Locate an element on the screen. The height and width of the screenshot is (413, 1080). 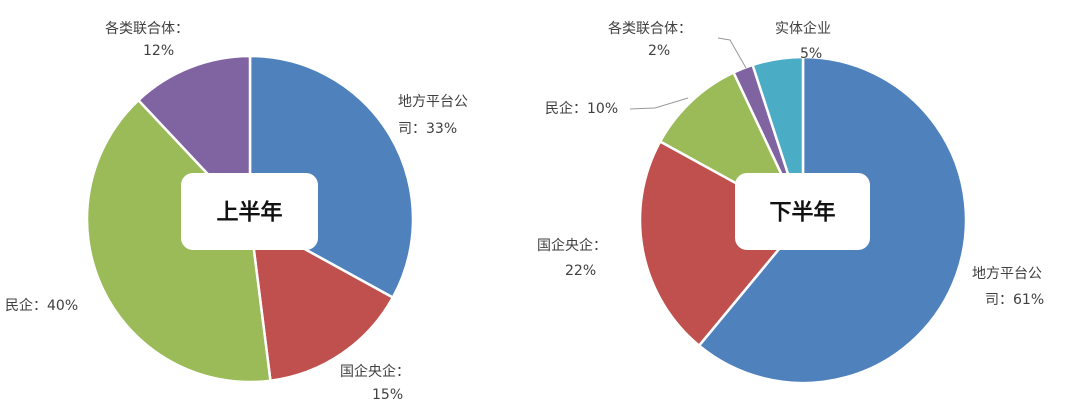
data-label: 12% is located at coordinates (158, 51).